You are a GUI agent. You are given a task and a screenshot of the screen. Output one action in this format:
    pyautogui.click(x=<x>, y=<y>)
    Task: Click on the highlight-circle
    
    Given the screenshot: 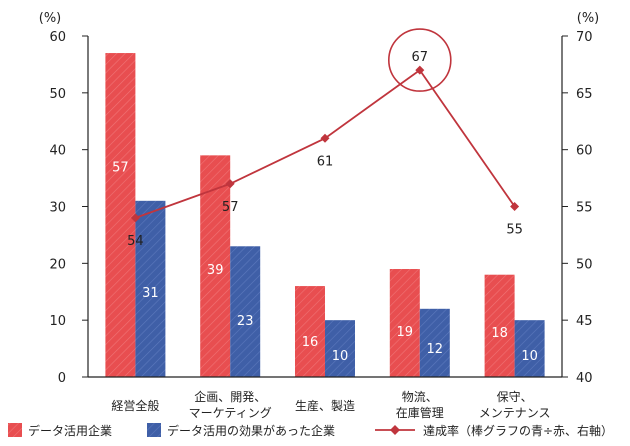 What is the action you would take?
    pyautogui.click(x=419, y=60)
    